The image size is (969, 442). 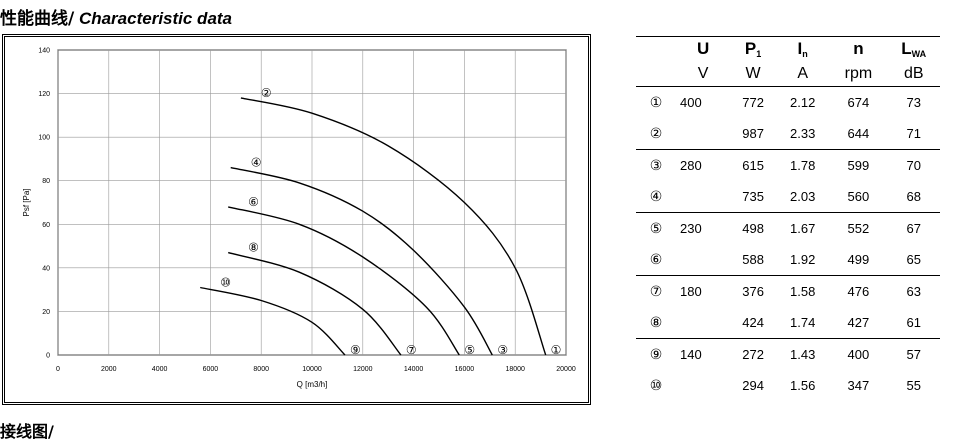 What do you see at coordinates (58, 369) in the screenshot?
I see `x-tick-label: 0` at bounding box center [58, 369].